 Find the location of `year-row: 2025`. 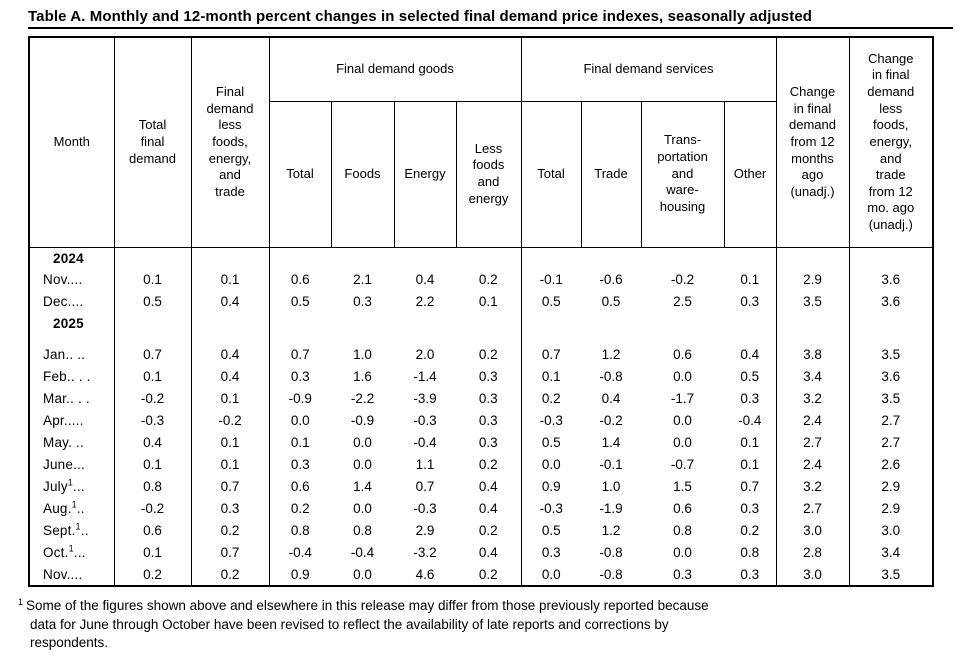

year-row: 2025 is located at coordinates (481, 324).